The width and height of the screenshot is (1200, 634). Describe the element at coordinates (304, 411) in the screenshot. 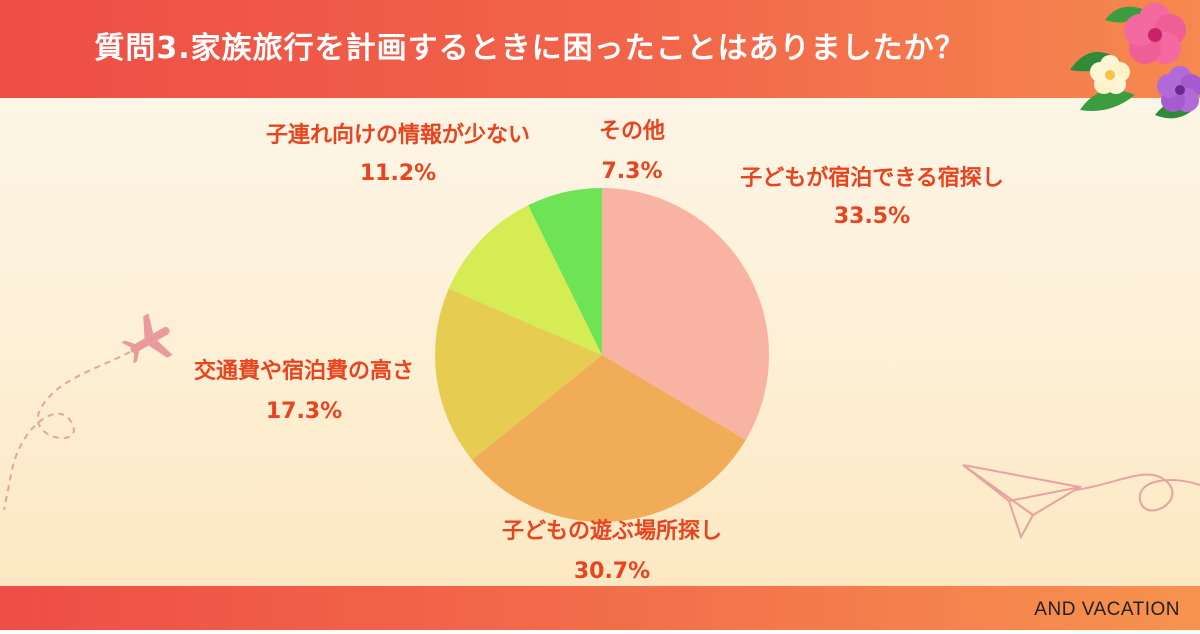

I see `slice-value-label: 17.3%` at that location.